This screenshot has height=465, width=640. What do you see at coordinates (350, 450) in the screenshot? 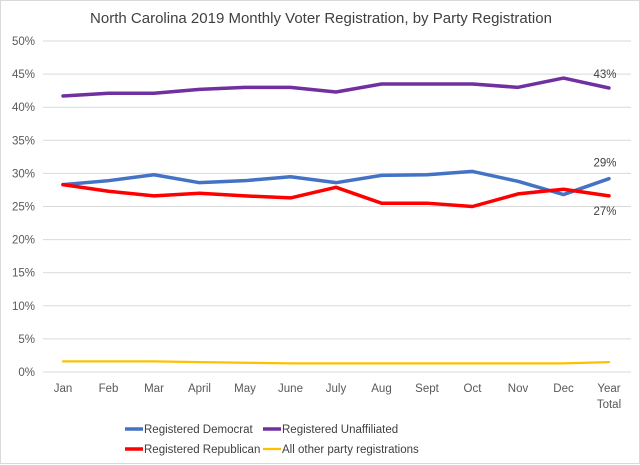
I see `legend-label: All other party registrations` at bounding box center [350, 450].